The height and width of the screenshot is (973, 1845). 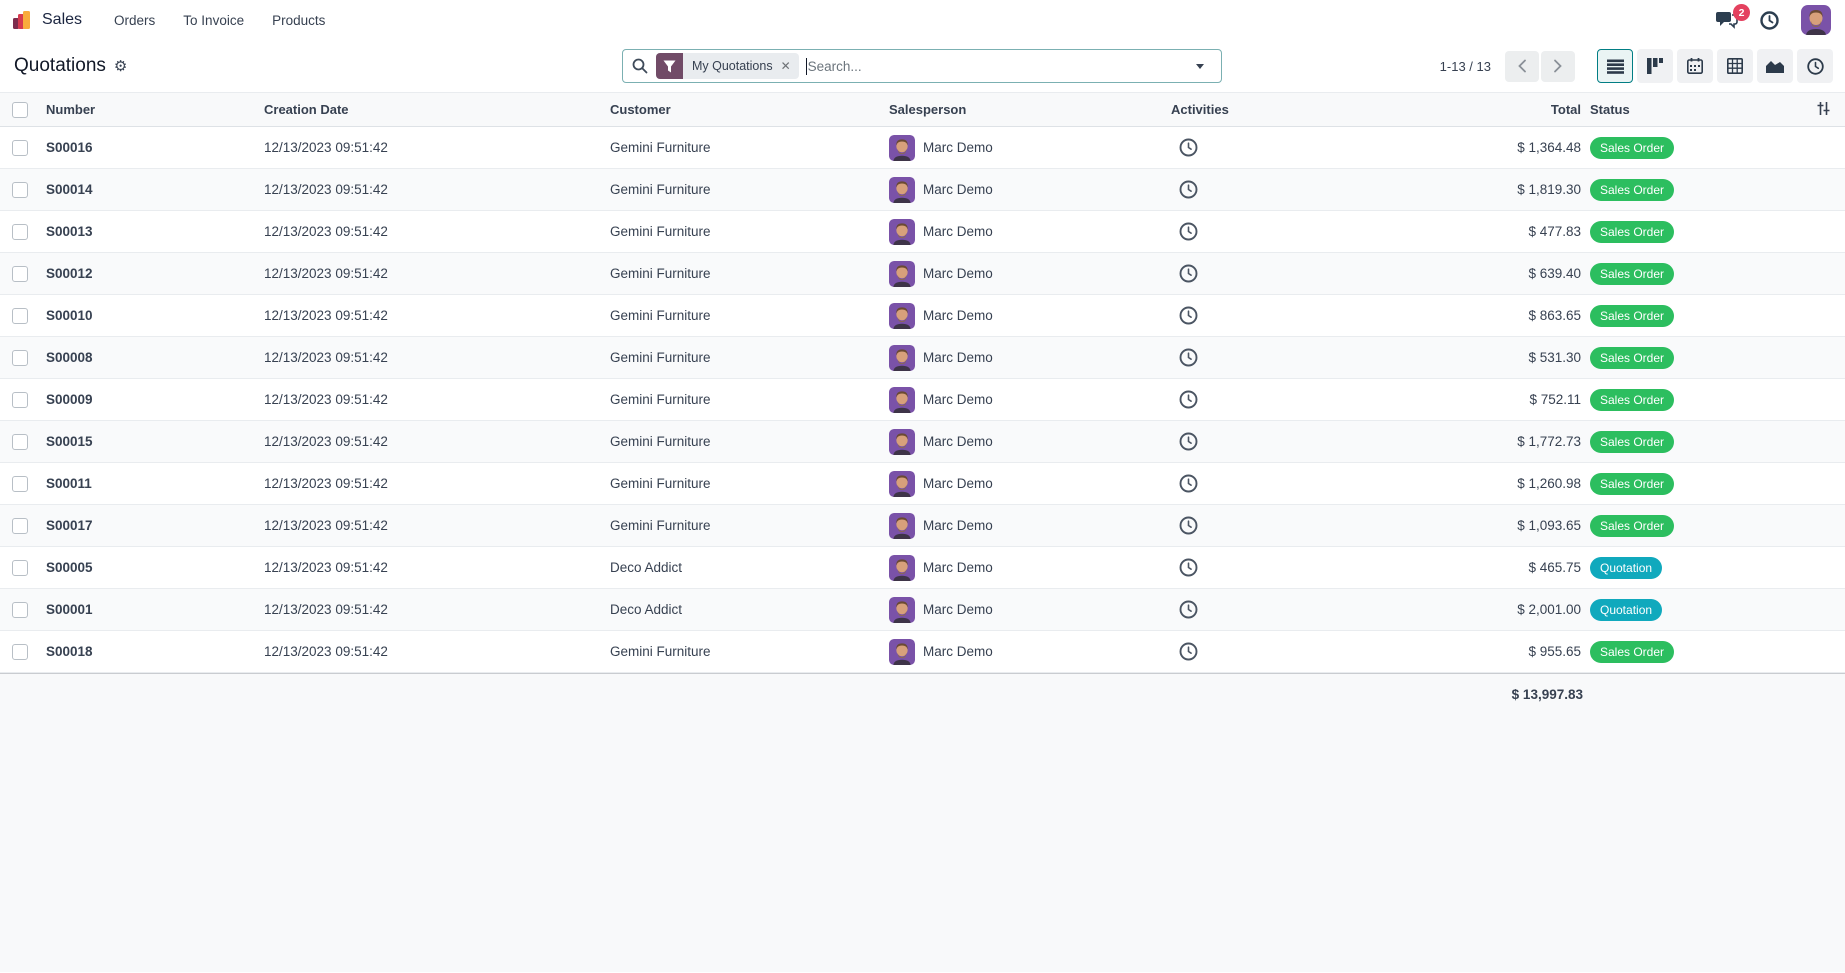 What do you see at coordinates (745, 109) in the screenshot?
I see `column-header-customer: Customer` at bounding box center [745, 109].